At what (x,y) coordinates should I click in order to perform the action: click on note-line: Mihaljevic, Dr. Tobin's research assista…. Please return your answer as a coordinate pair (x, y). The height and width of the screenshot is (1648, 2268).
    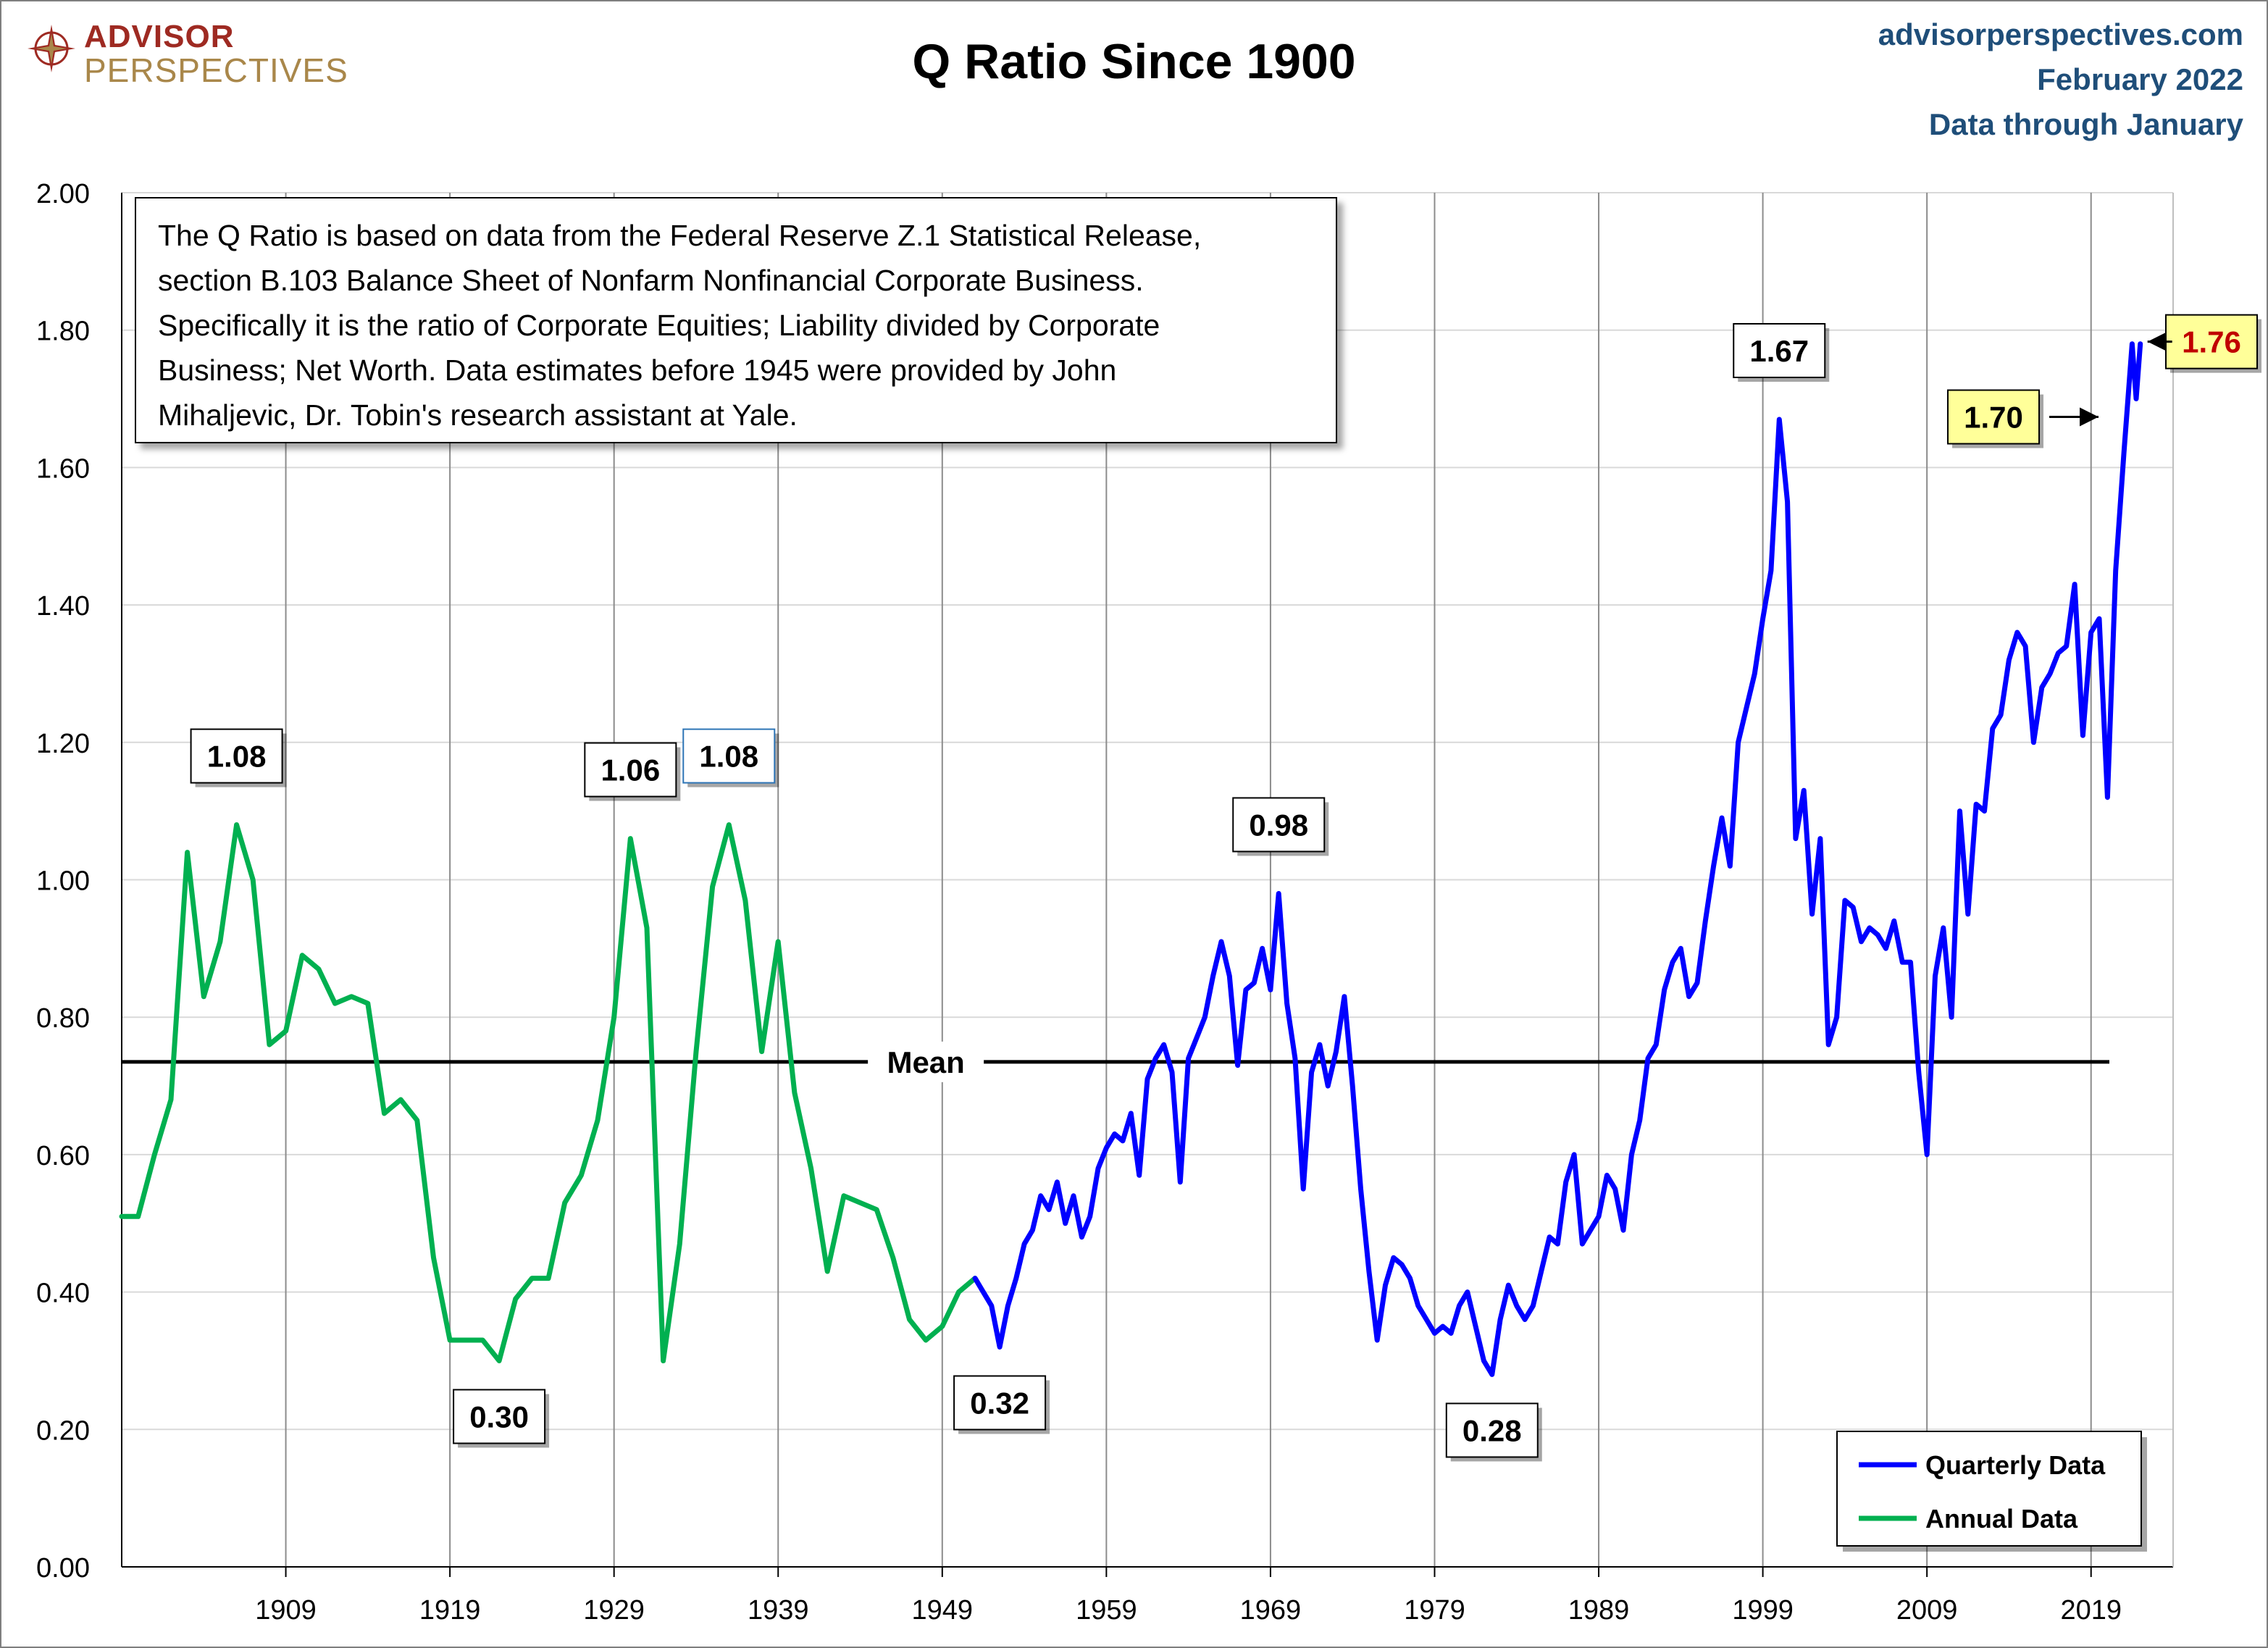
    Looking at the image, I should click on (478, 415).